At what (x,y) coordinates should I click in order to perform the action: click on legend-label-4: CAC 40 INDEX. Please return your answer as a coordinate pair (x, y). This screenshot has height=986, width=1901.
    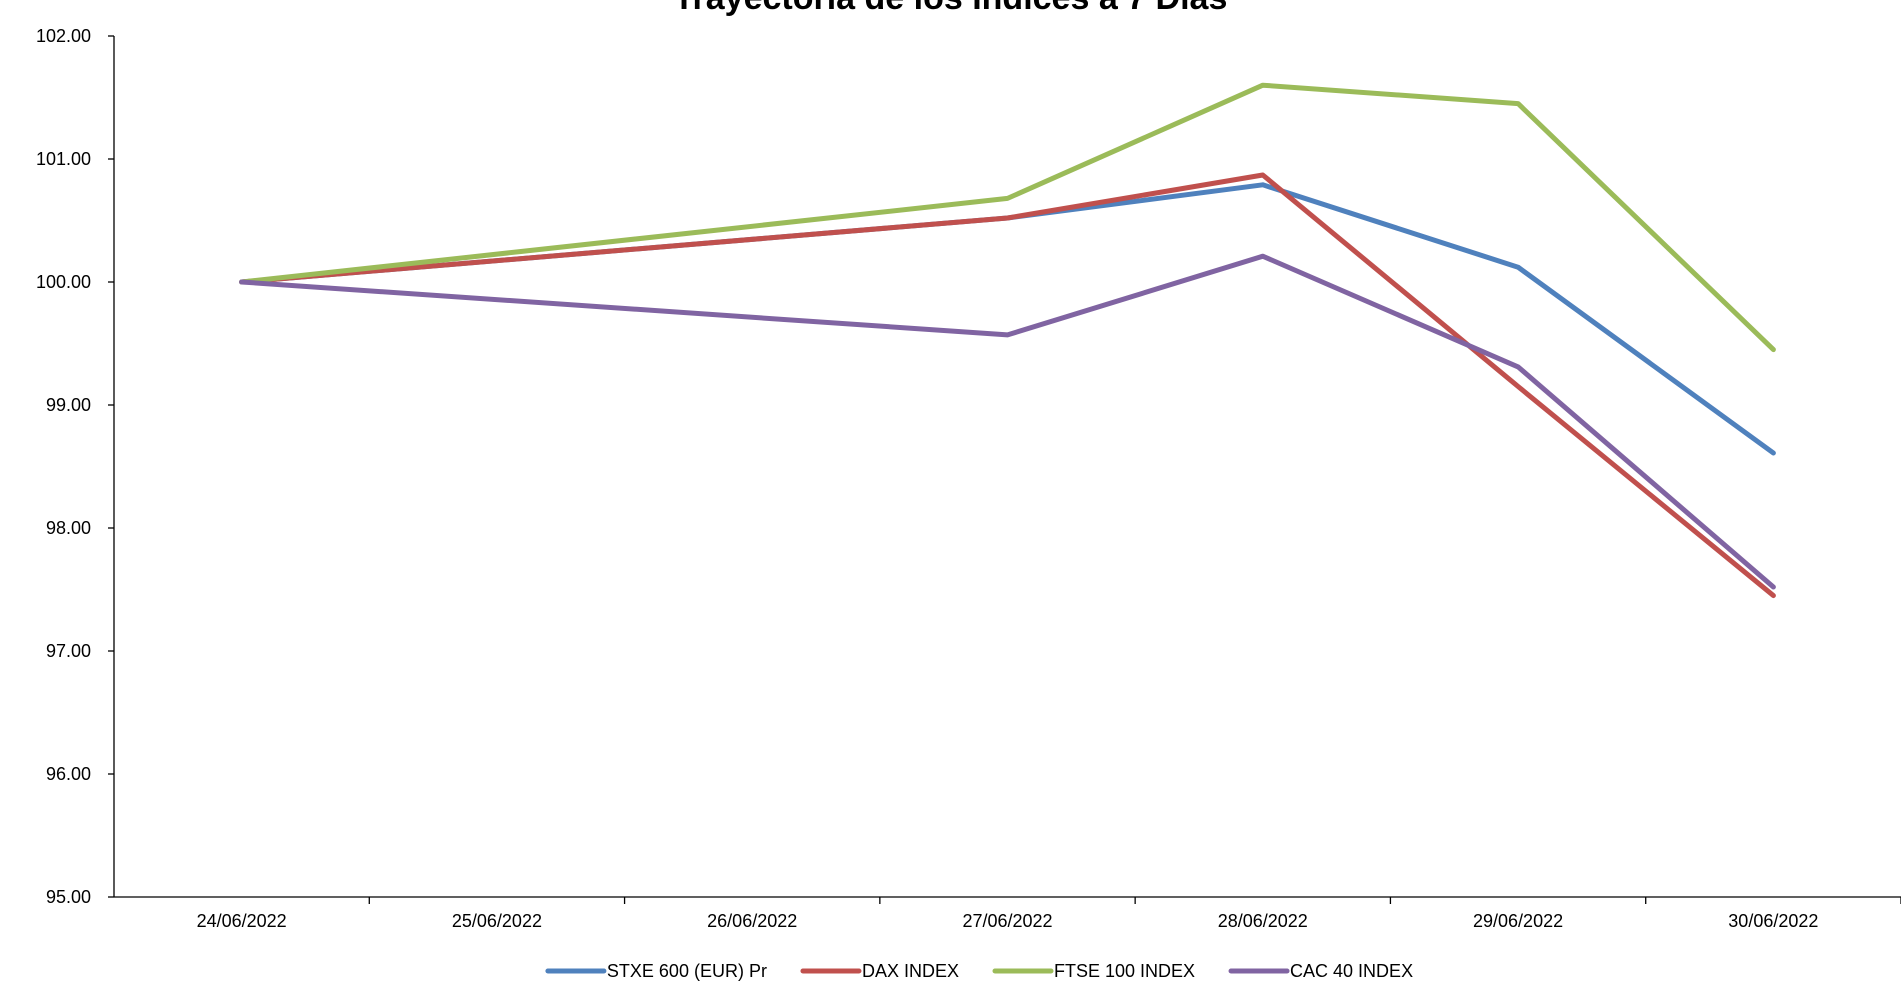
    Looking at the image, I should click on (1351, 971).